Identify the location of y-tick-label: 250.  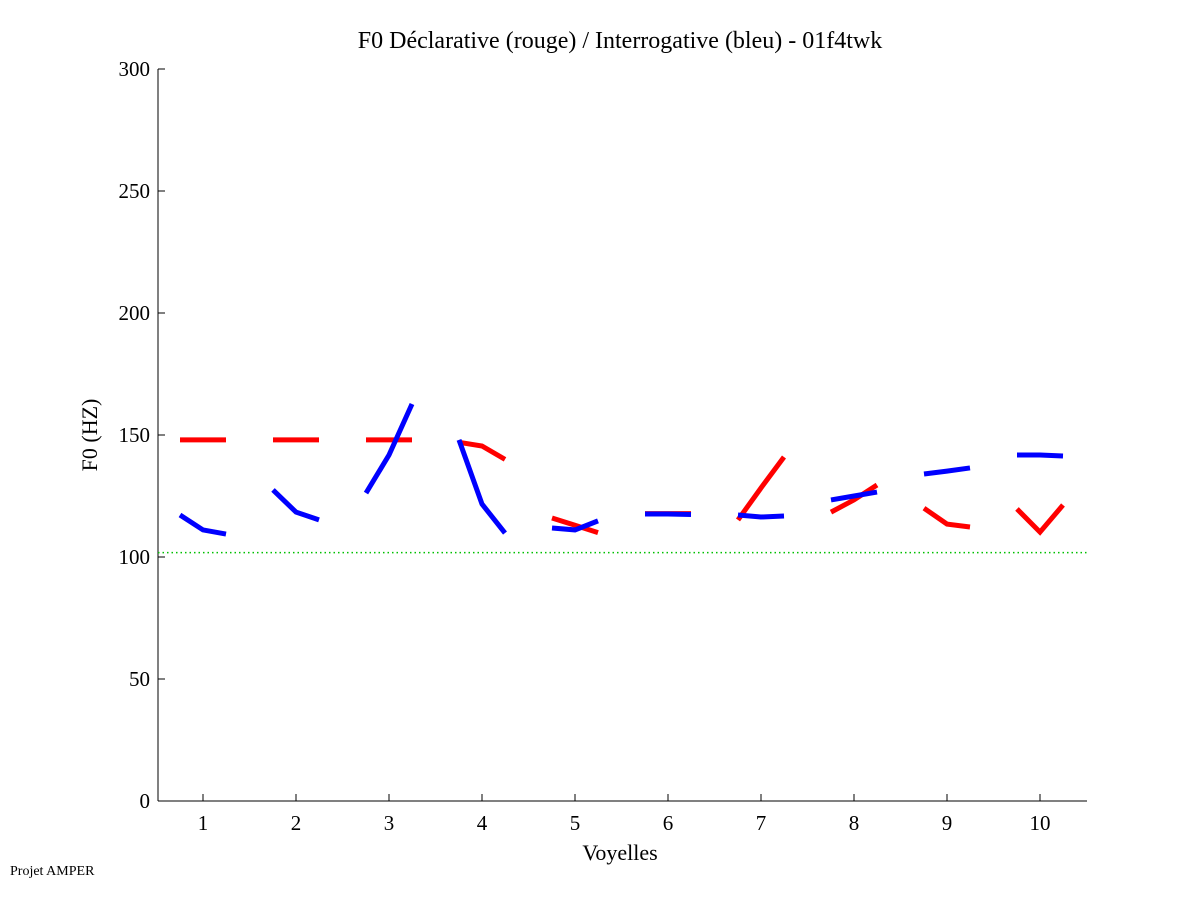
(135, 191).